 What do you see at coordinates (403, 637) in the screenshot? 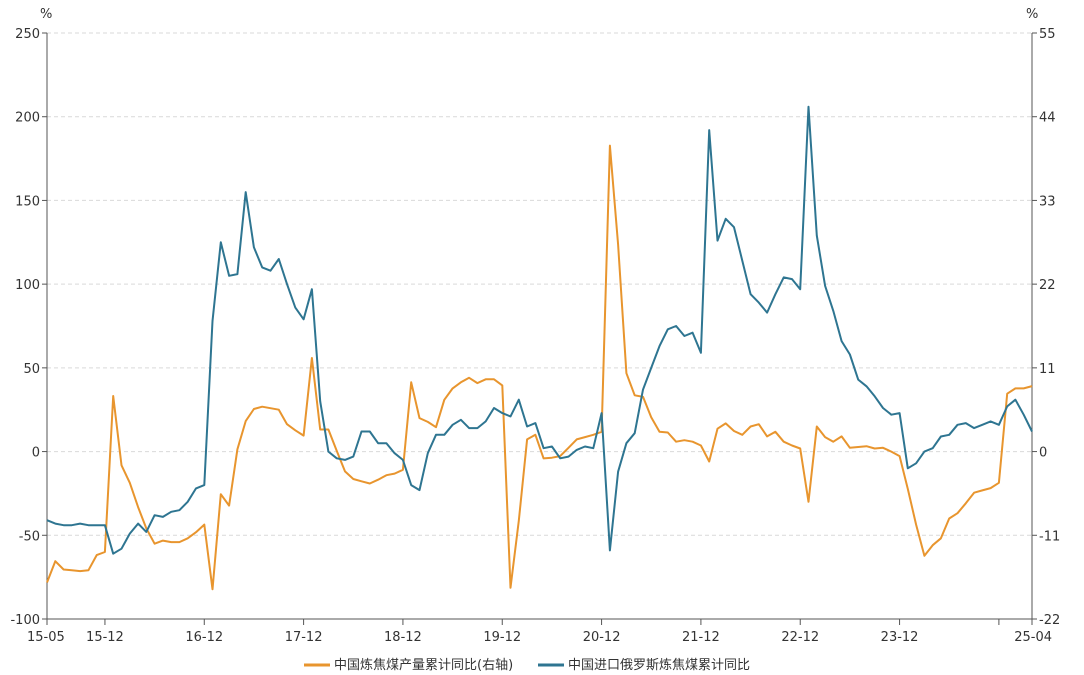
I see `x-tick-label: 18-12` at bounding box center [403, 637].